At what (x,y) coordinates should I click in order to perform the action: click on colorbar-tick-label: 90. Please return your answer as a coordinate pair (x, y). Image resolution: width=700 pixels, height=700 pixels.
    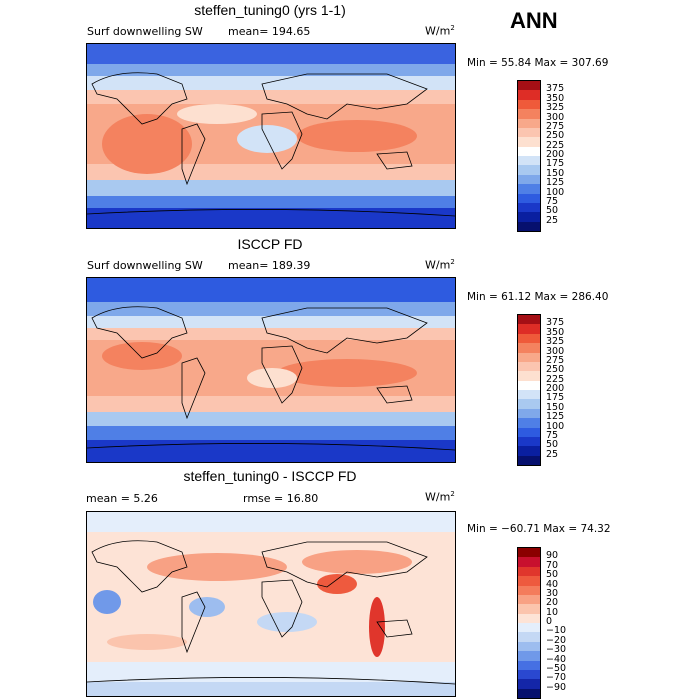
    Looking at the image, I should click on (552, 556).